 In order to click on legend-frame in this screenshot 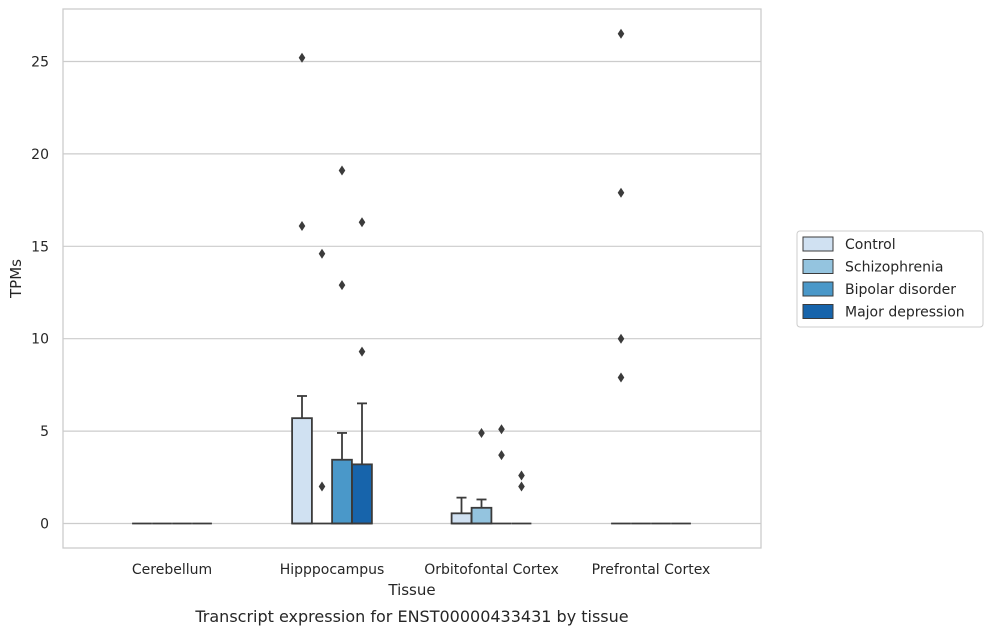, I will do `click(890, 279)`.